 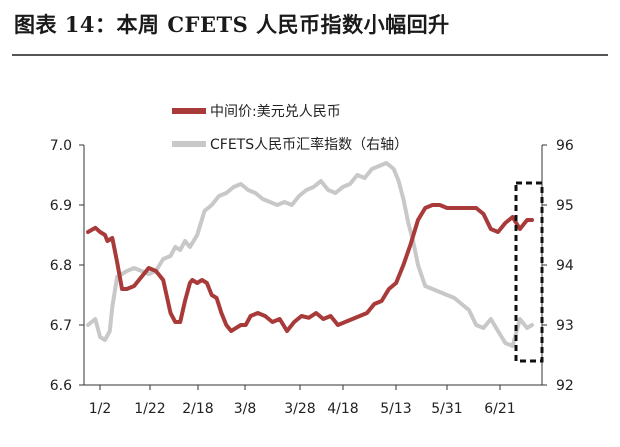 What do you see at coordinates (275, 112) in the screenshot?
I see `legend-label-usdcny: 中间价:美元兑人民币` at bounding box center [275, 112].